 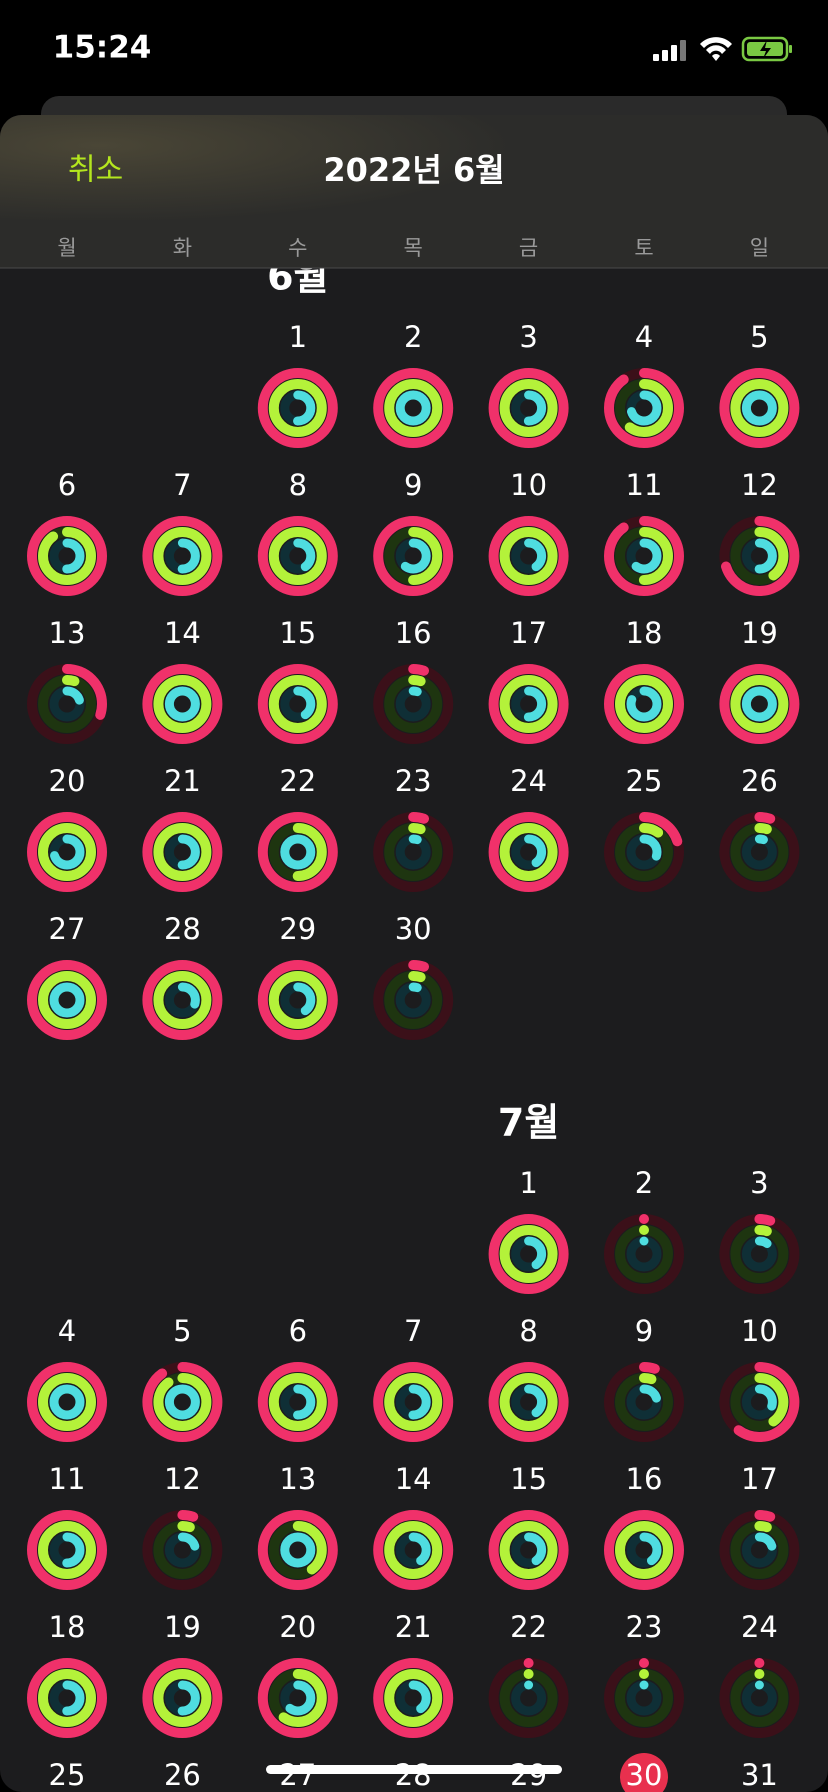 I want to click on day-number: 7, so click(x=413, y=1331).